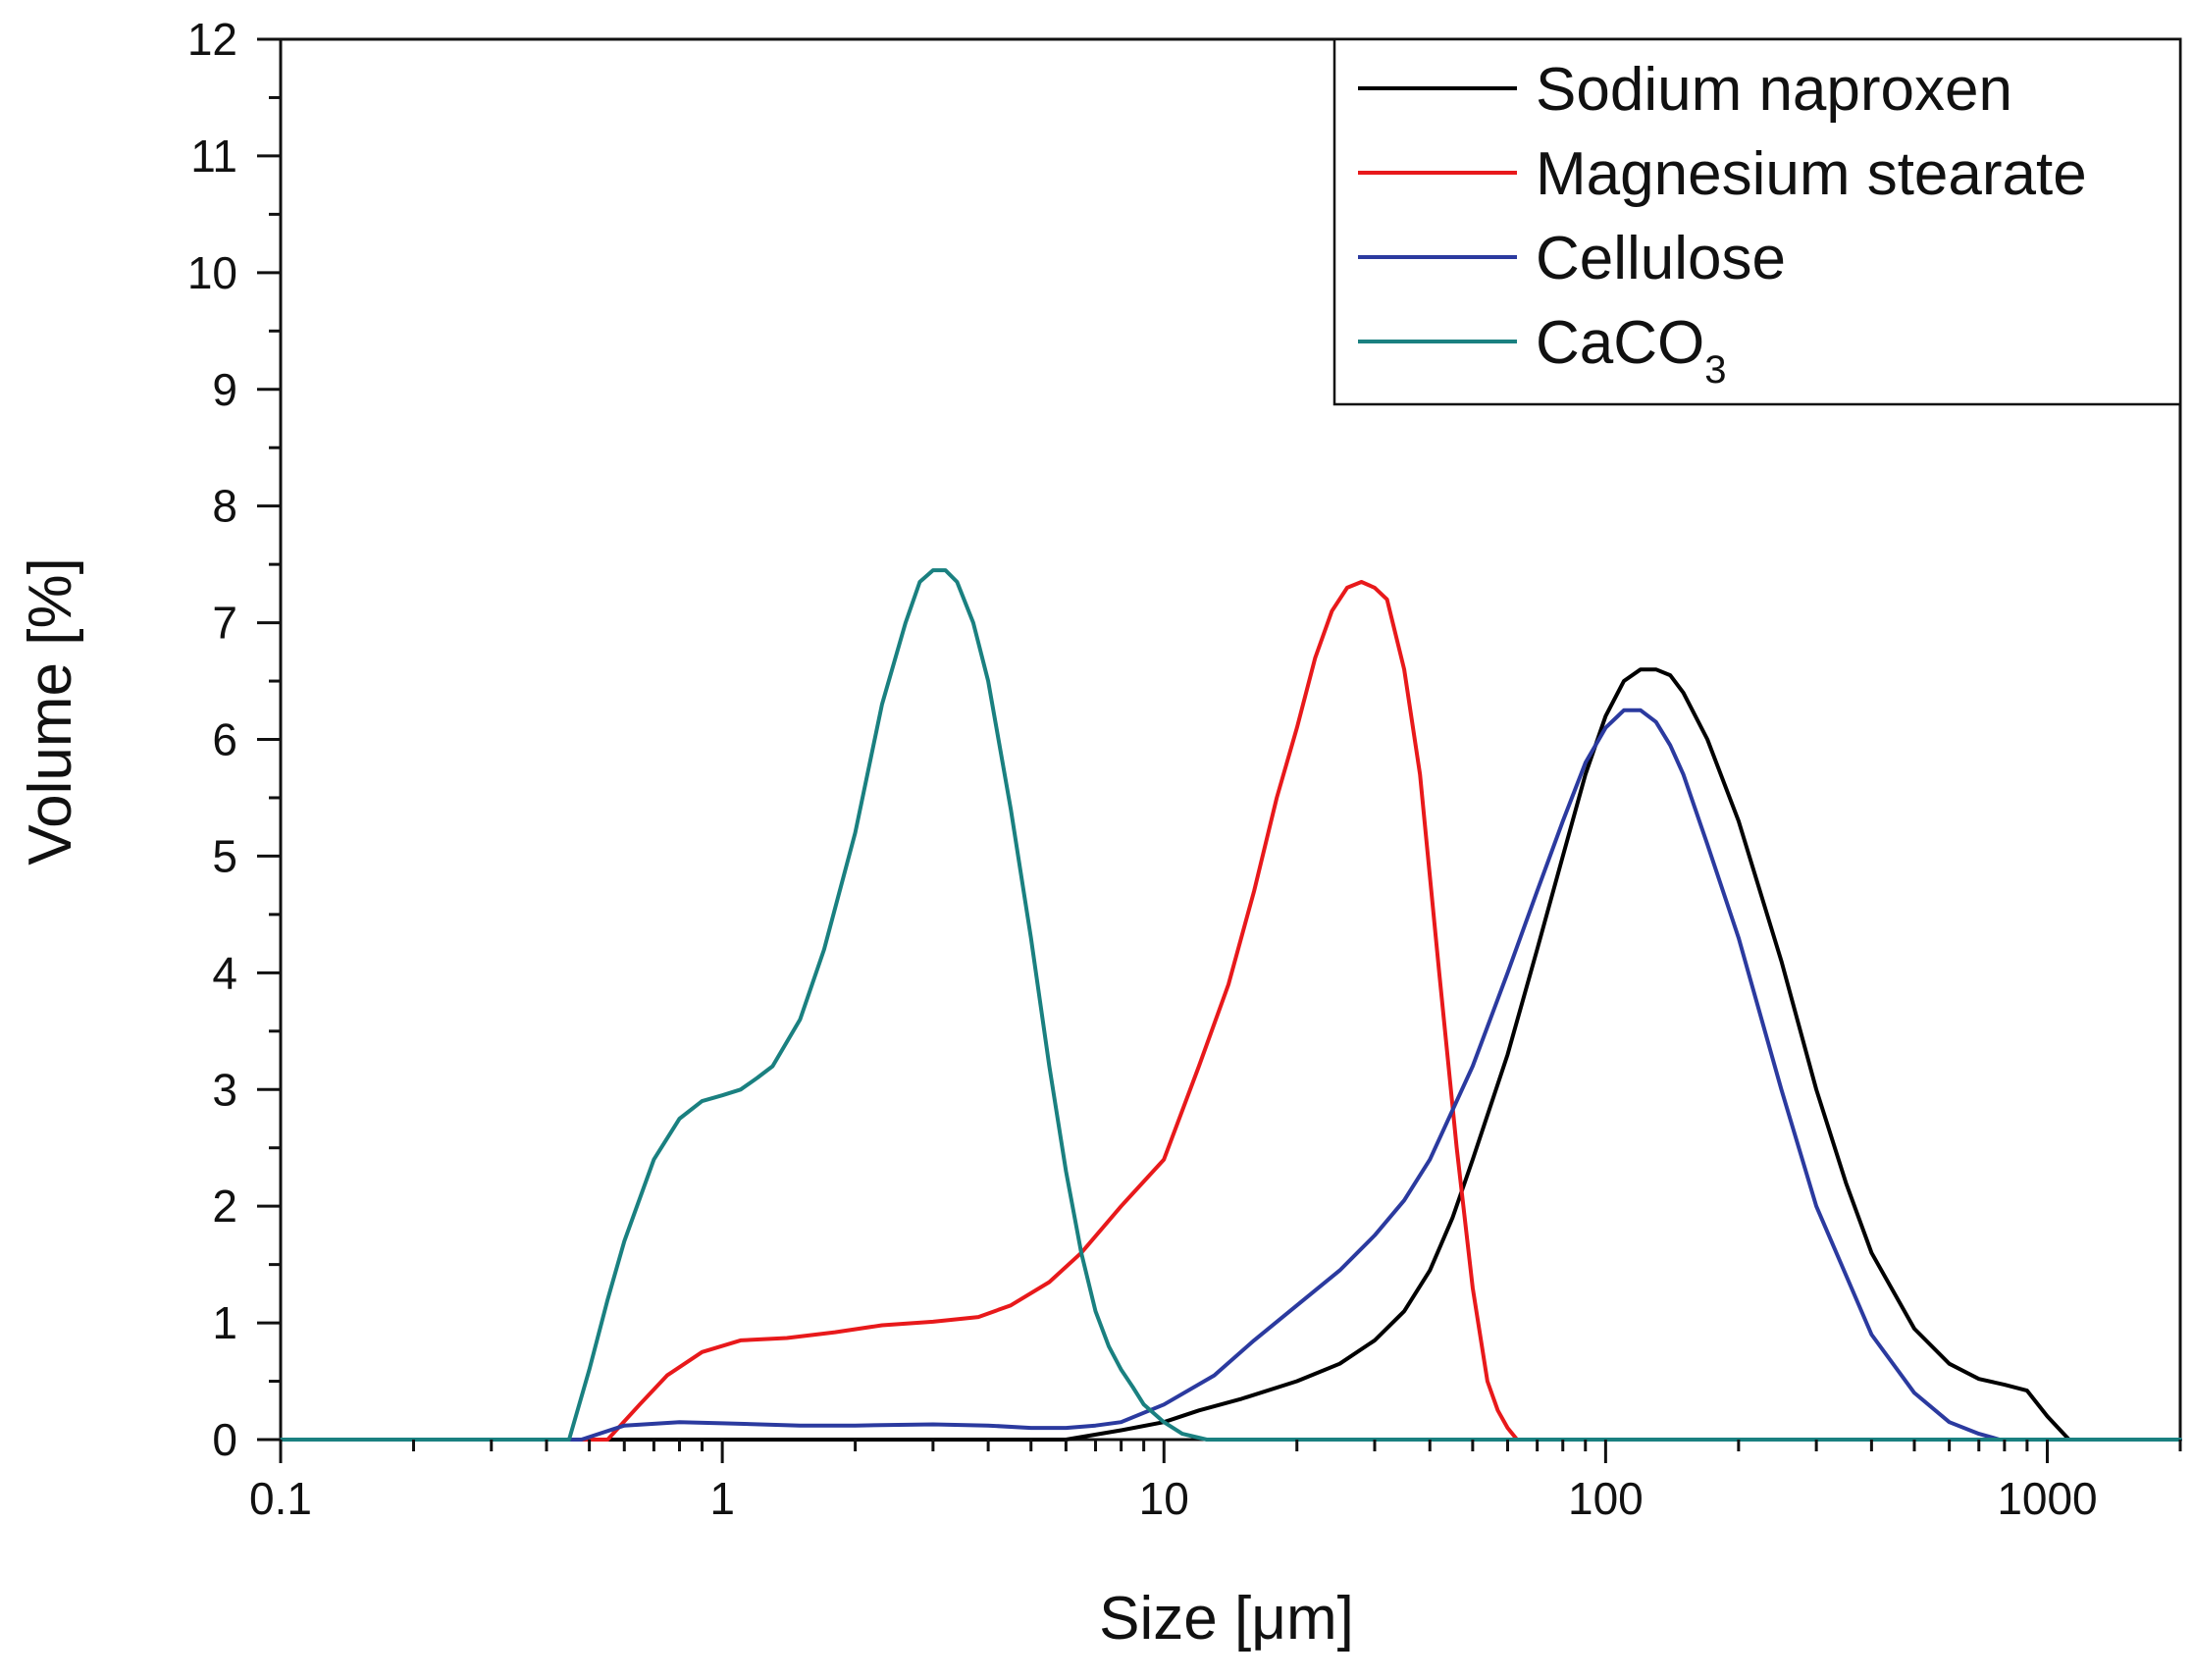 The image size is (2193, 1680). What do you see at coordinates (50, 711) in the screenshot?
I see `y-axis-title: Volume [%]` at bounding box center [50, 711].